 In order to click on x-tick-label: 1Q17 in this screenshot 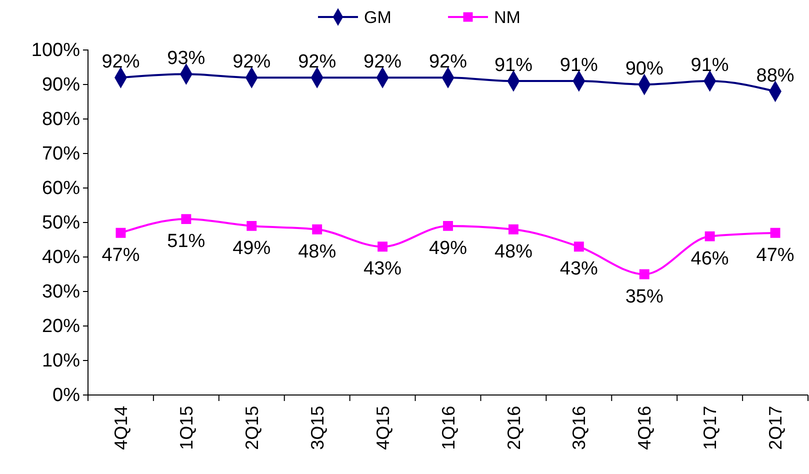, I will do `click(710, 428)`.